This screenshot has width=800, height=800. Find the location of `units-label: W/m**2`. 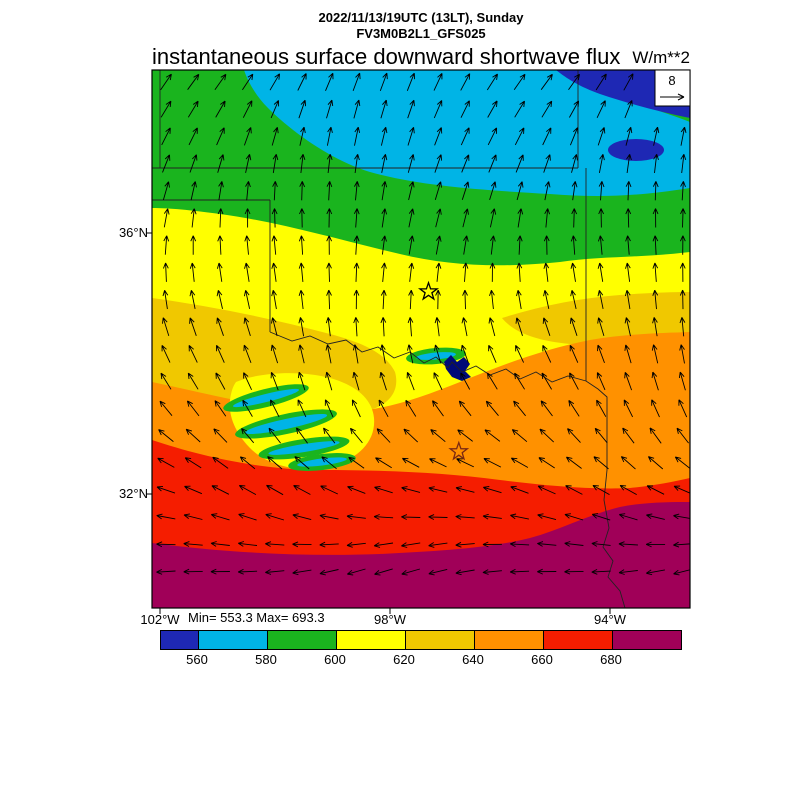

units-label: W/m**2 is located at coordinates (661, 57).